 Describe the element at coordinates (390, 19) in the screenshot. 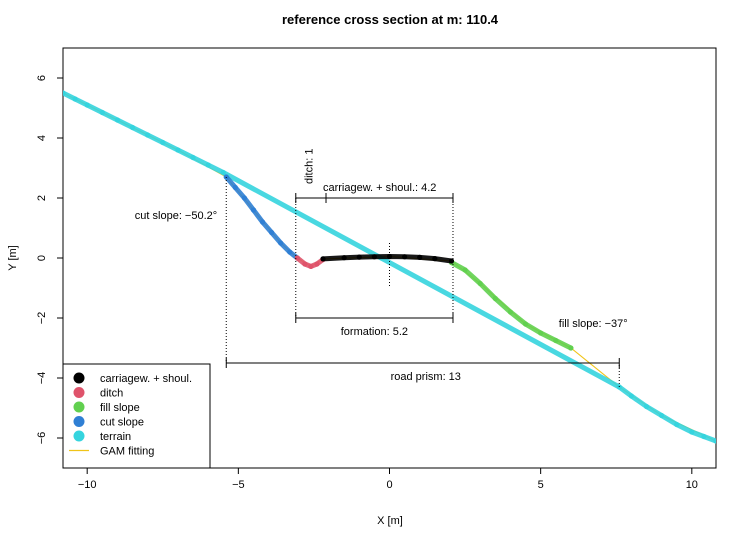

I see `chart-title: reference cross section at m: 110.4` at that location.